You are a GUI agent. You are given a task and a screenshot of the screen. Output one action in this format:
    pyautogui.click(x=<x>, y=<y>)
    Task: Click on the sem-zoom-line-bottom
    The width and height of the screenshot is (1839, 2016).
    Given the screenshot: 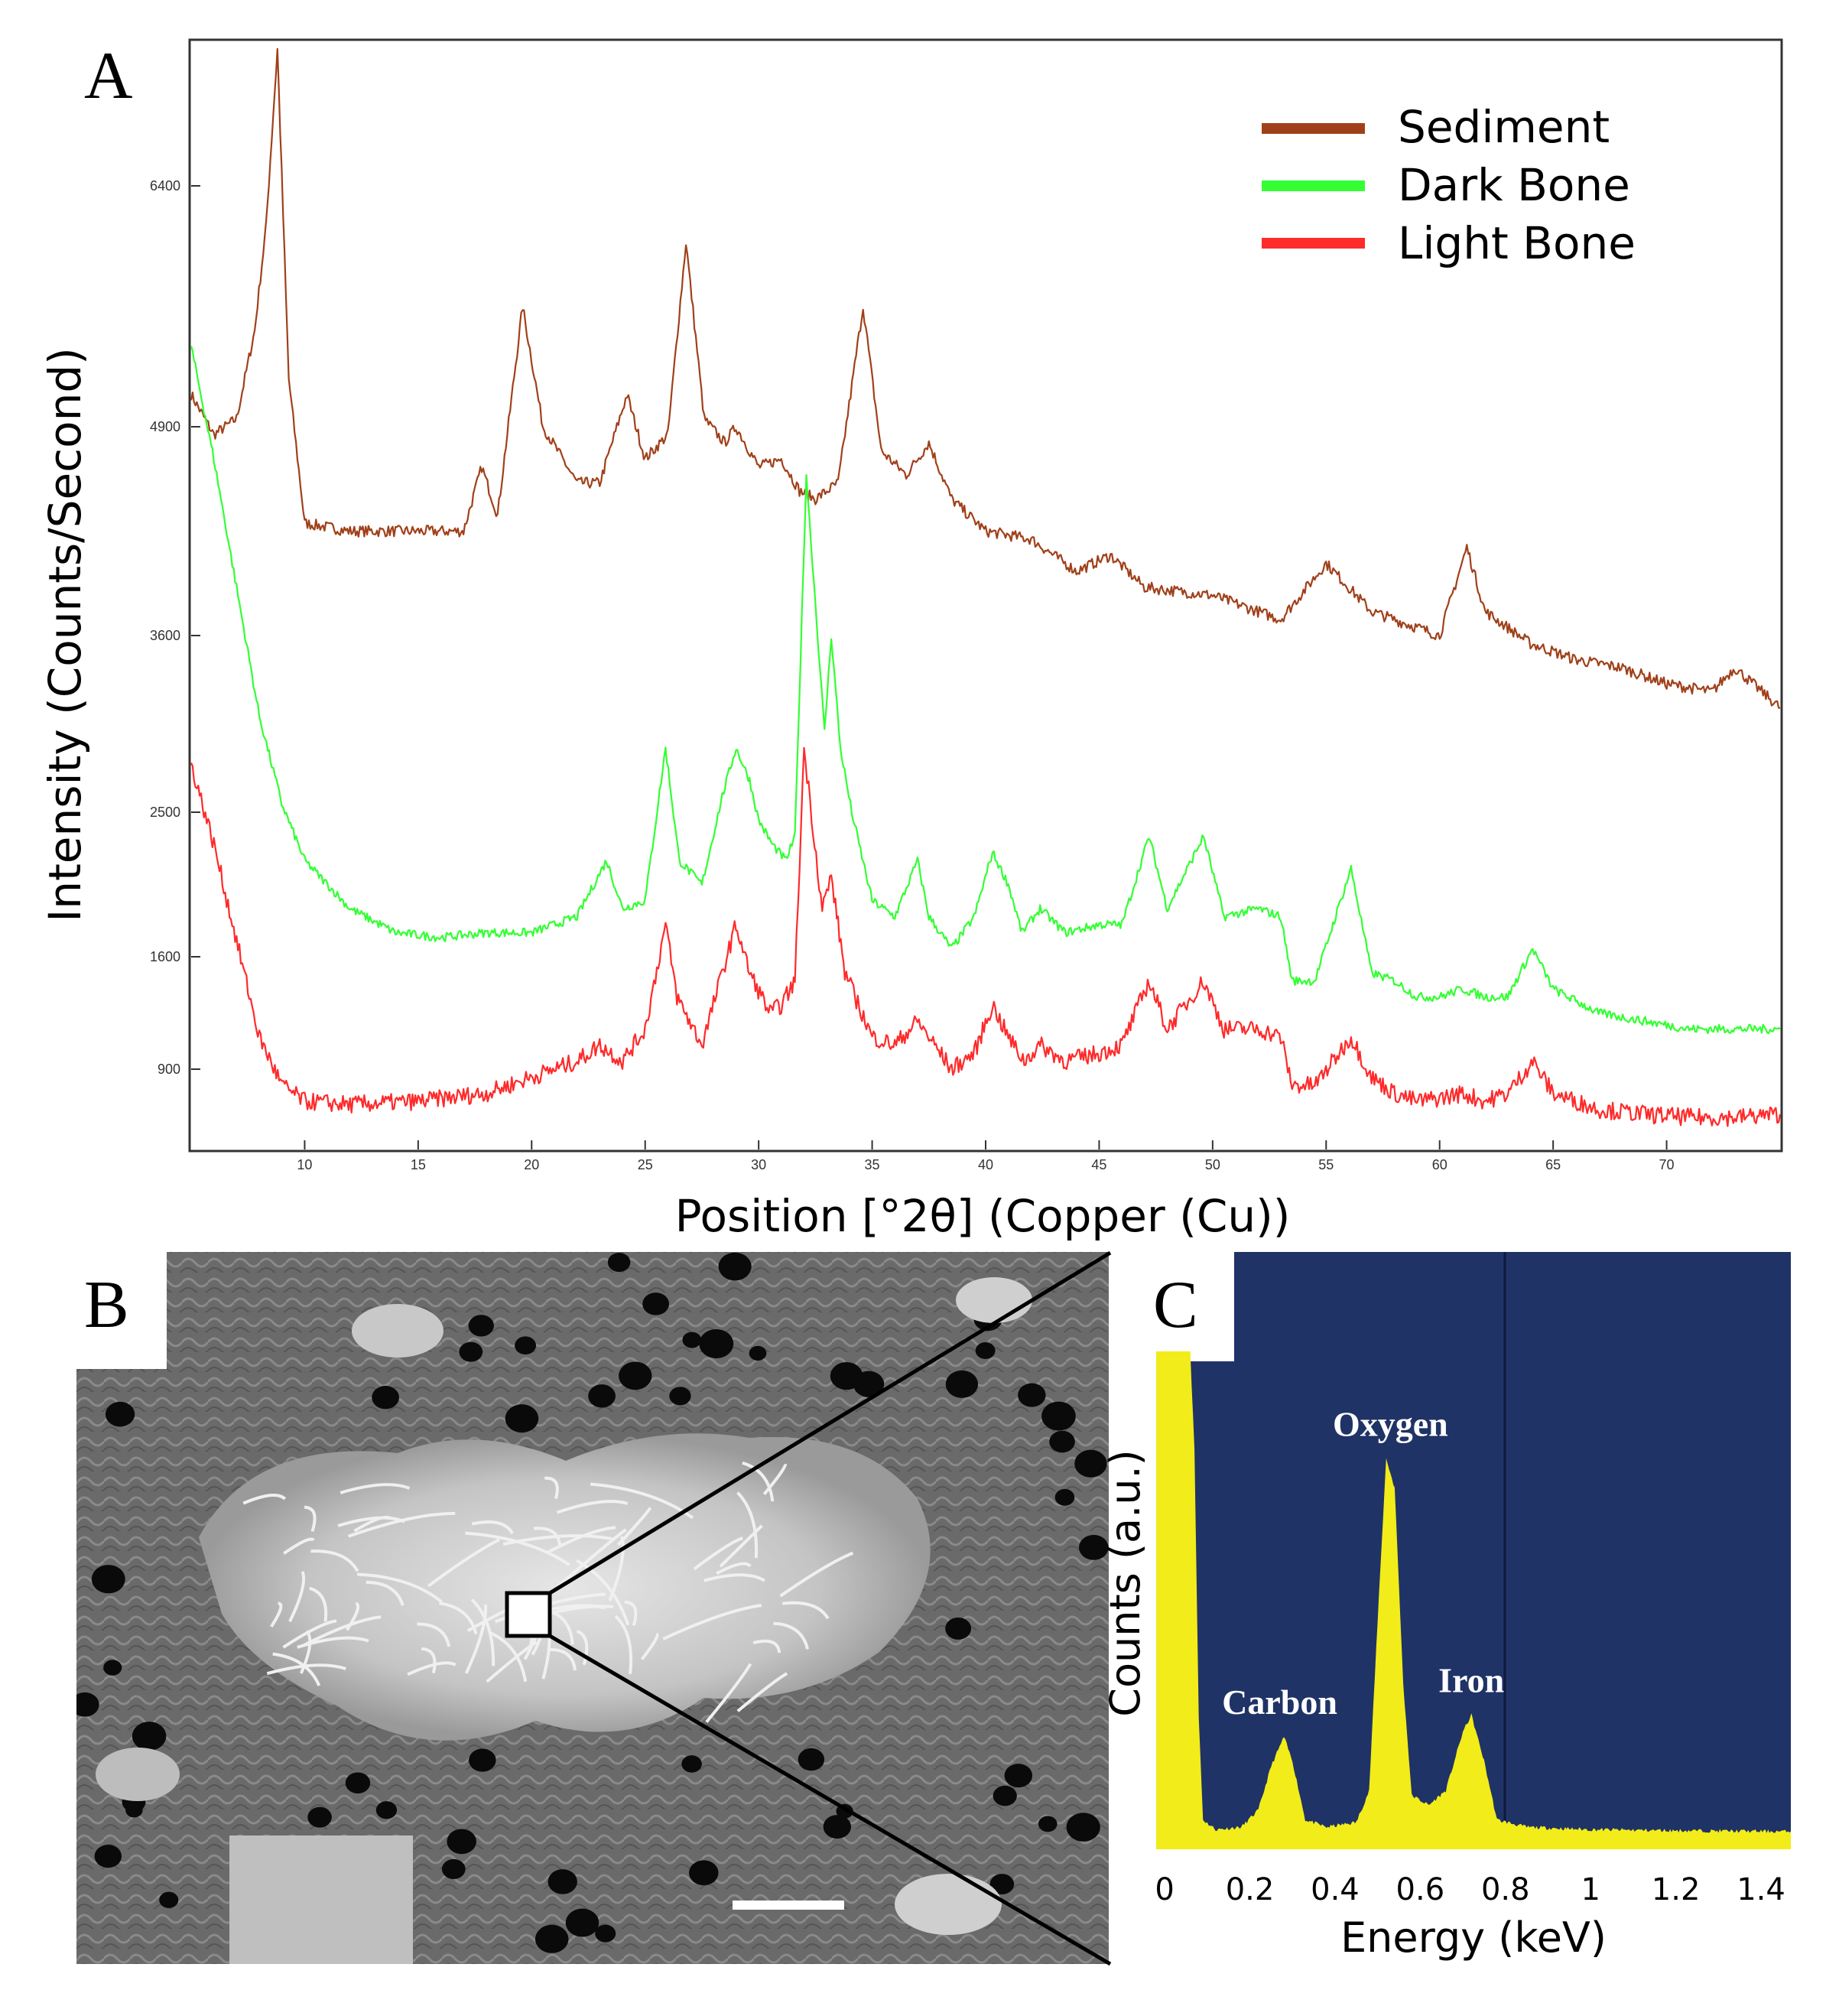 What is the action you would take?
    pyautogui.click(x=830, y=1800)
    